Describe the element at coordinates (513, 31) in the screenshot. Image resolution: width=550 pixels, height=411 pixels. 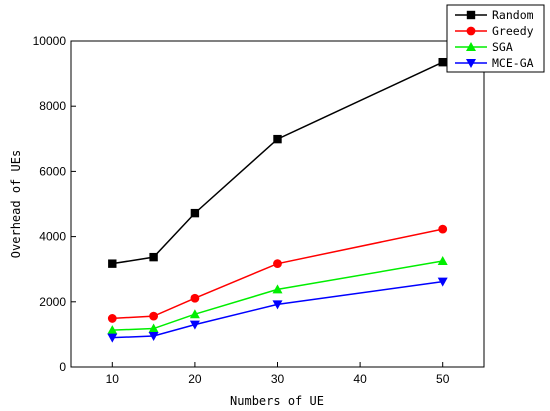
I see `legend-label-greedy: Greedy` at that location.